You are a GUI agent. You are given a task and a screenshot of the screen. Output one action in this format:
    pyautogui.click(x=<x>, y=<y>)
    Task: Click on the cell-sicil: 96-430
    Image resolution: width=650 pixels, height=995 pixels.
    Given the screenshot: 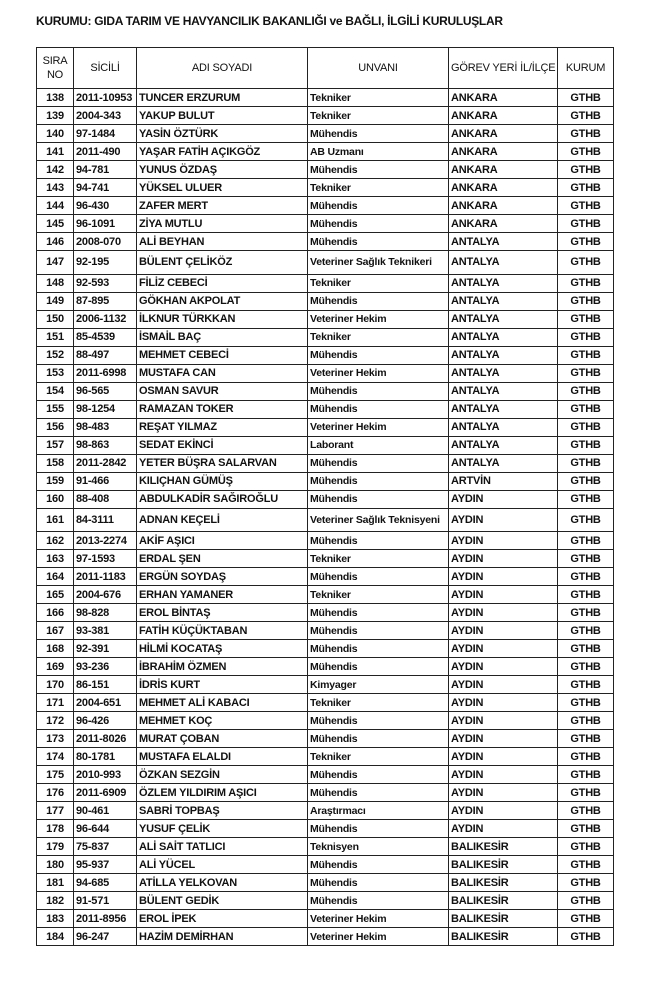 What is the action you would take?
    pyautogui.click(x=105, y=205)
    